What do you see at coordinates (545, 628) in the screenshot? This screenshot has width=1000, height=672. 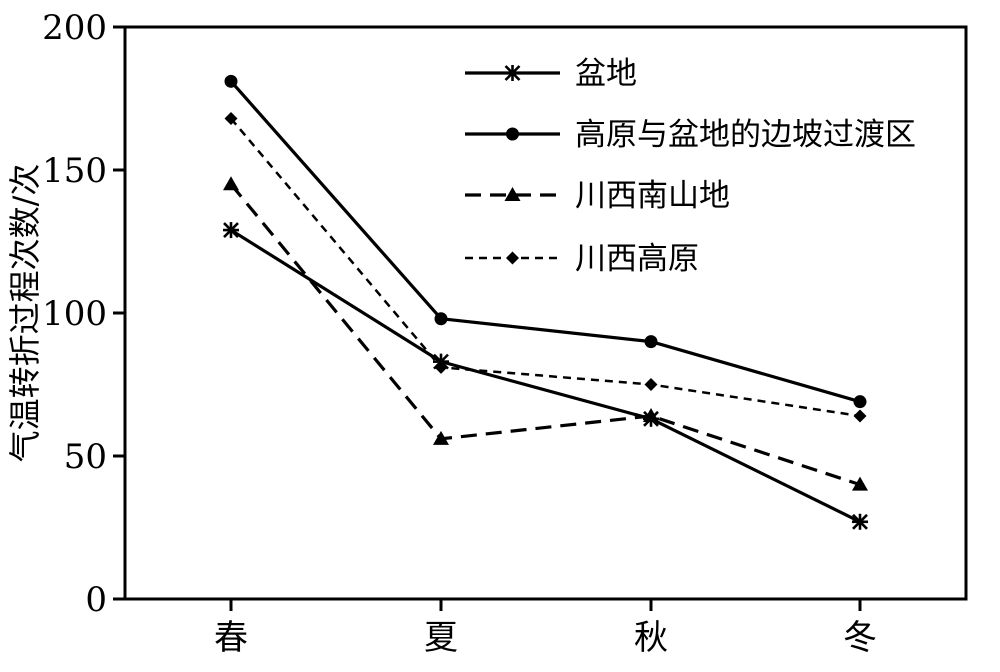 I see `x-axis-ticks: 春夏秋冬` at bounding box center [545, 628].